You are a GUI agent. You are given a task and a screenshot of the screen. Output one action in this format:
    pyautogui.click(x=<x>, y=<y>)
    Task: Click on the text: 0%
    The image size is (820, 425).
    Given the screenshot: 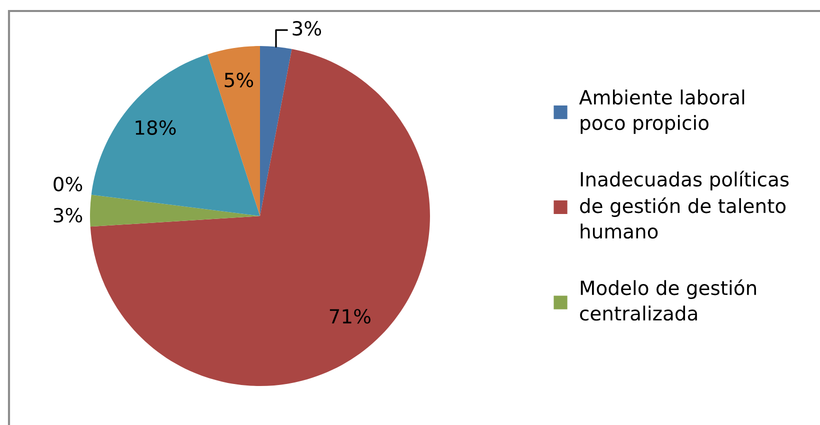 What is the action you would take?
    pyautogui.click(x=68, y=184)
    